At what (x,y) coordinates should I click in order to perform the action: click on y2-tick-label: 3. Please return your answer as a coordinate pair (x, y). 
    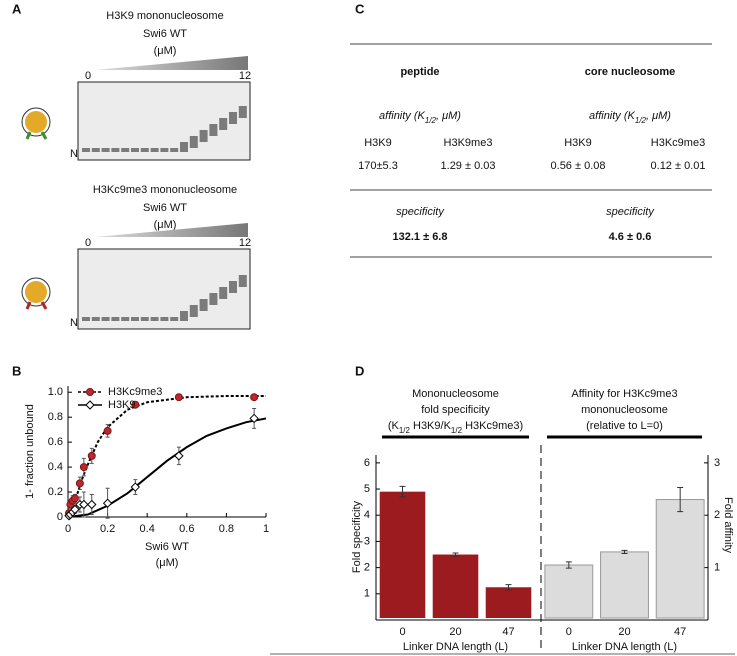
    Looking at the image, I should click on (717, 463).